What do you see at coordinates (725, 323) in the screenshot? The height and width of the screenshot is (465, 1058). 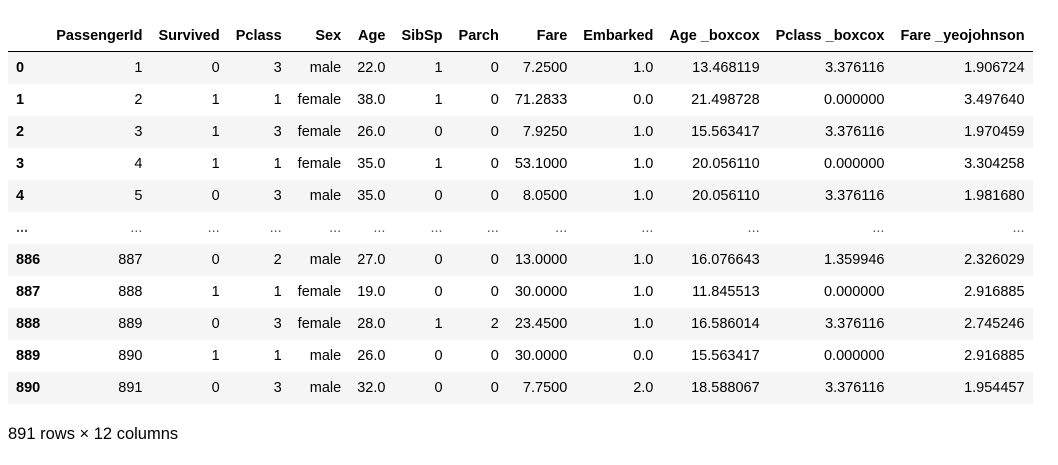 I see `table-cell: 16.586014` at bounding box center [725, 323].